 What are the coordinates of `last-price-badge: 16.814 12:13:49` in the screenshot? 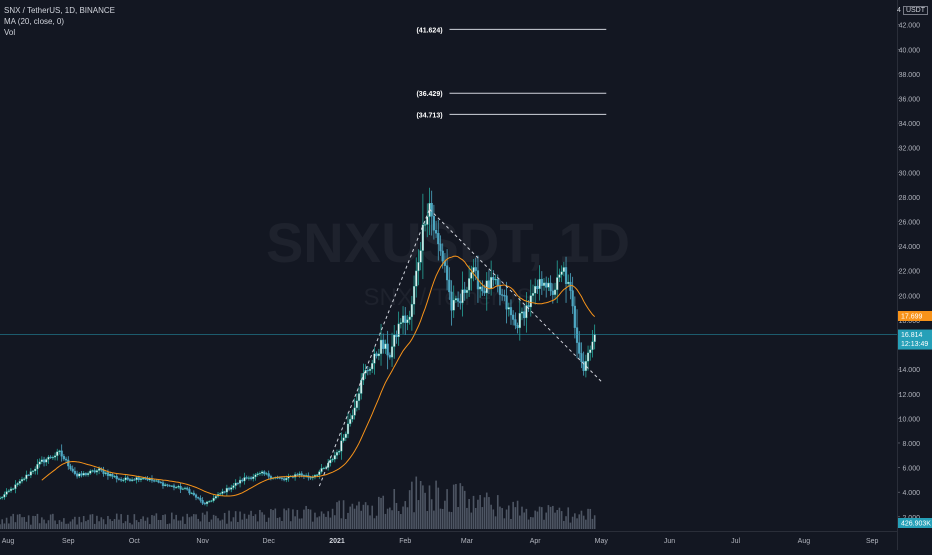 It's located at (915, 339).